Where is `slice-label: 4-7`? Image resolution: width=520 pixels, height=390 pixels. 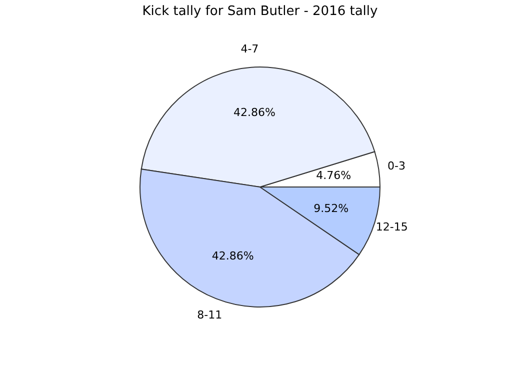 slice-label: 4-7 is located at coordinates (249, 49).